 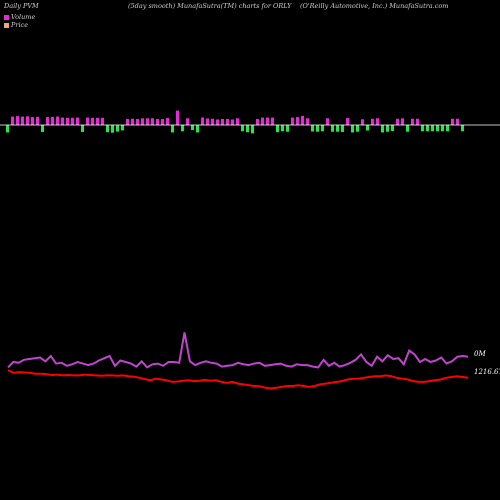 I want to click on legend-volume-label: Volume, so click(x=23, y=17).